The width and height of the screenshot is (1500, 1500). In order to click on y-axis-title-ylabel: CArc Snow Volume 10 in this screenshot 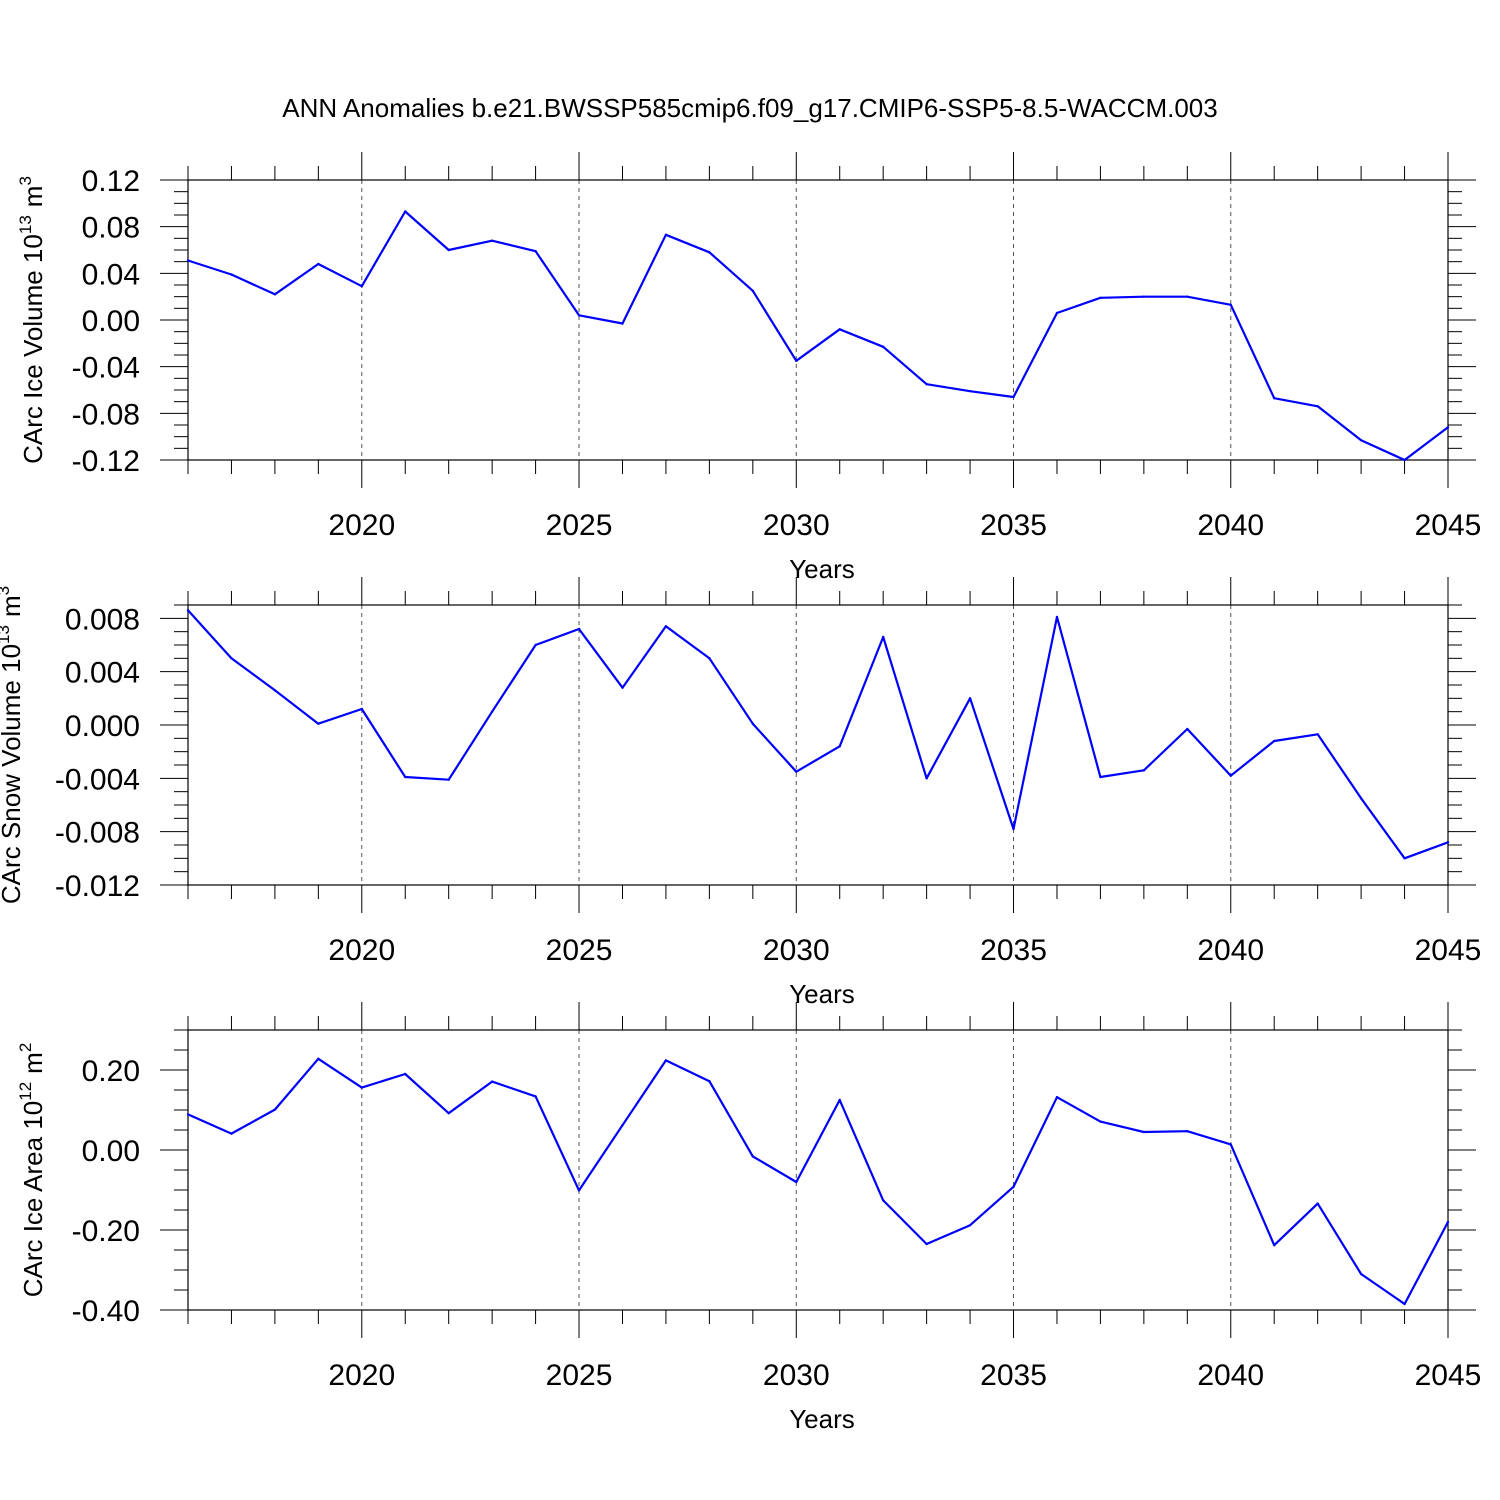, I will do `click(13, 774)`.